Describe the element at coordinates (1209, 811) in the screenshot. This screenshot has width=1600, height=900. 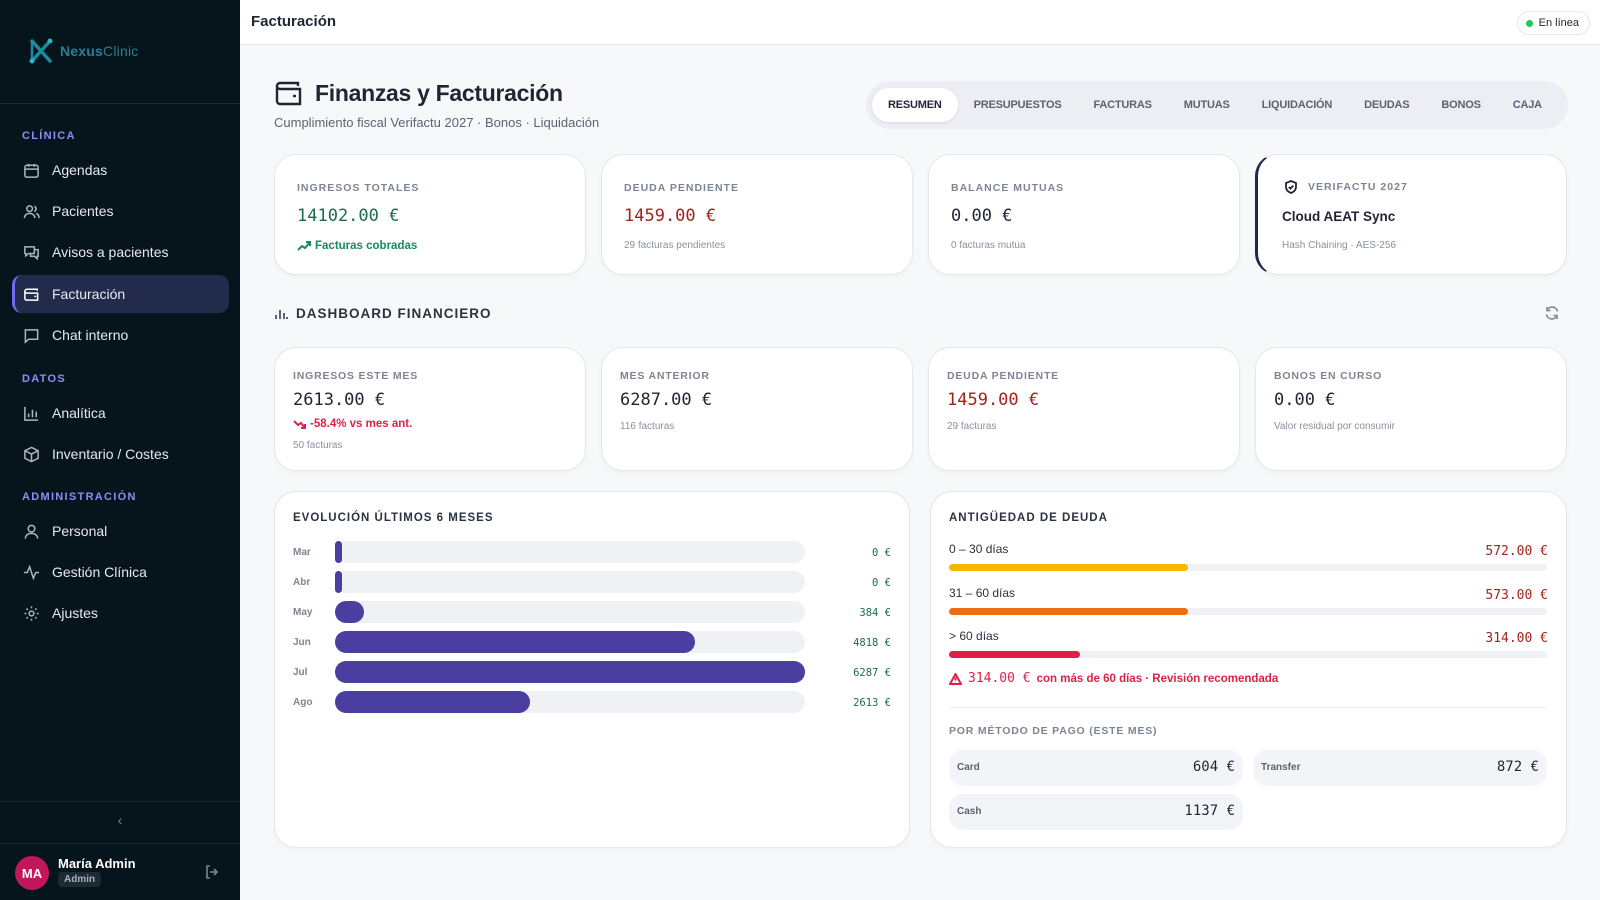
I see `payment-method-value: 1137 €` at that location.